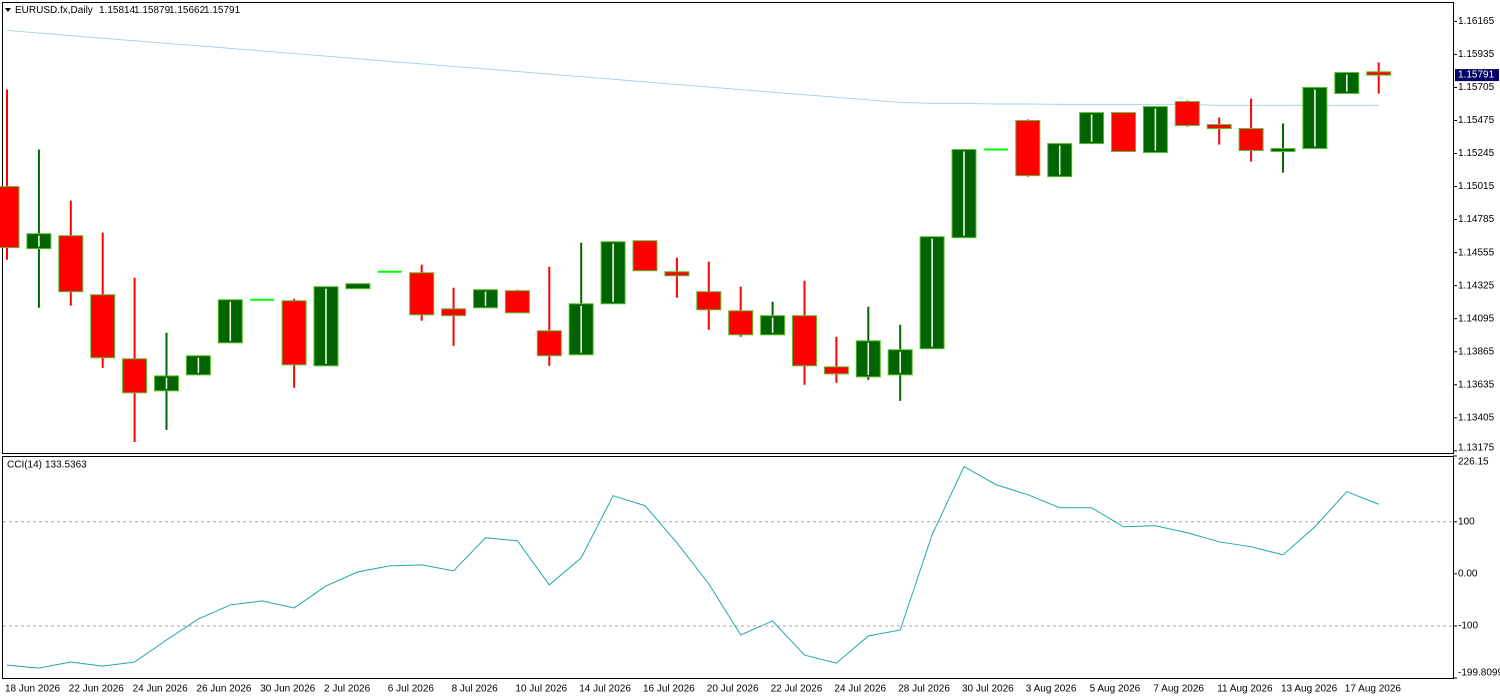 The image size is (1500, 700). I want to click on y-tick-label: 1.15245, so click(1476, 153).